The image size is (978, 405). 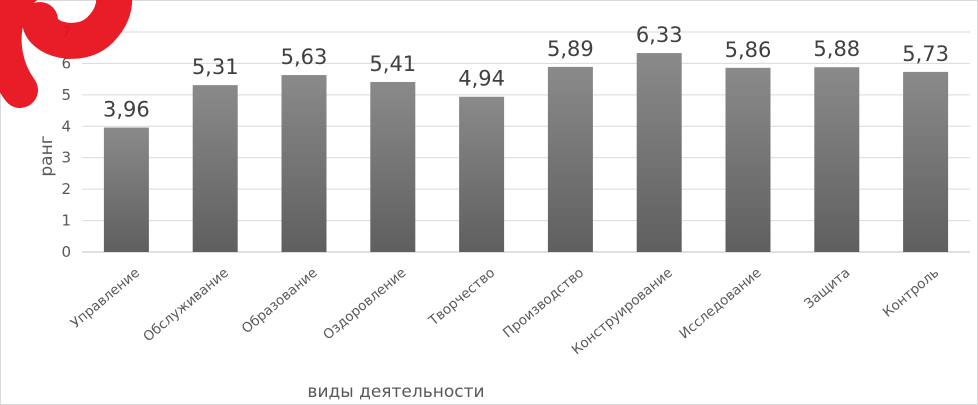 I want to click on y-tick-label: 0, so click(x=66, y=252).